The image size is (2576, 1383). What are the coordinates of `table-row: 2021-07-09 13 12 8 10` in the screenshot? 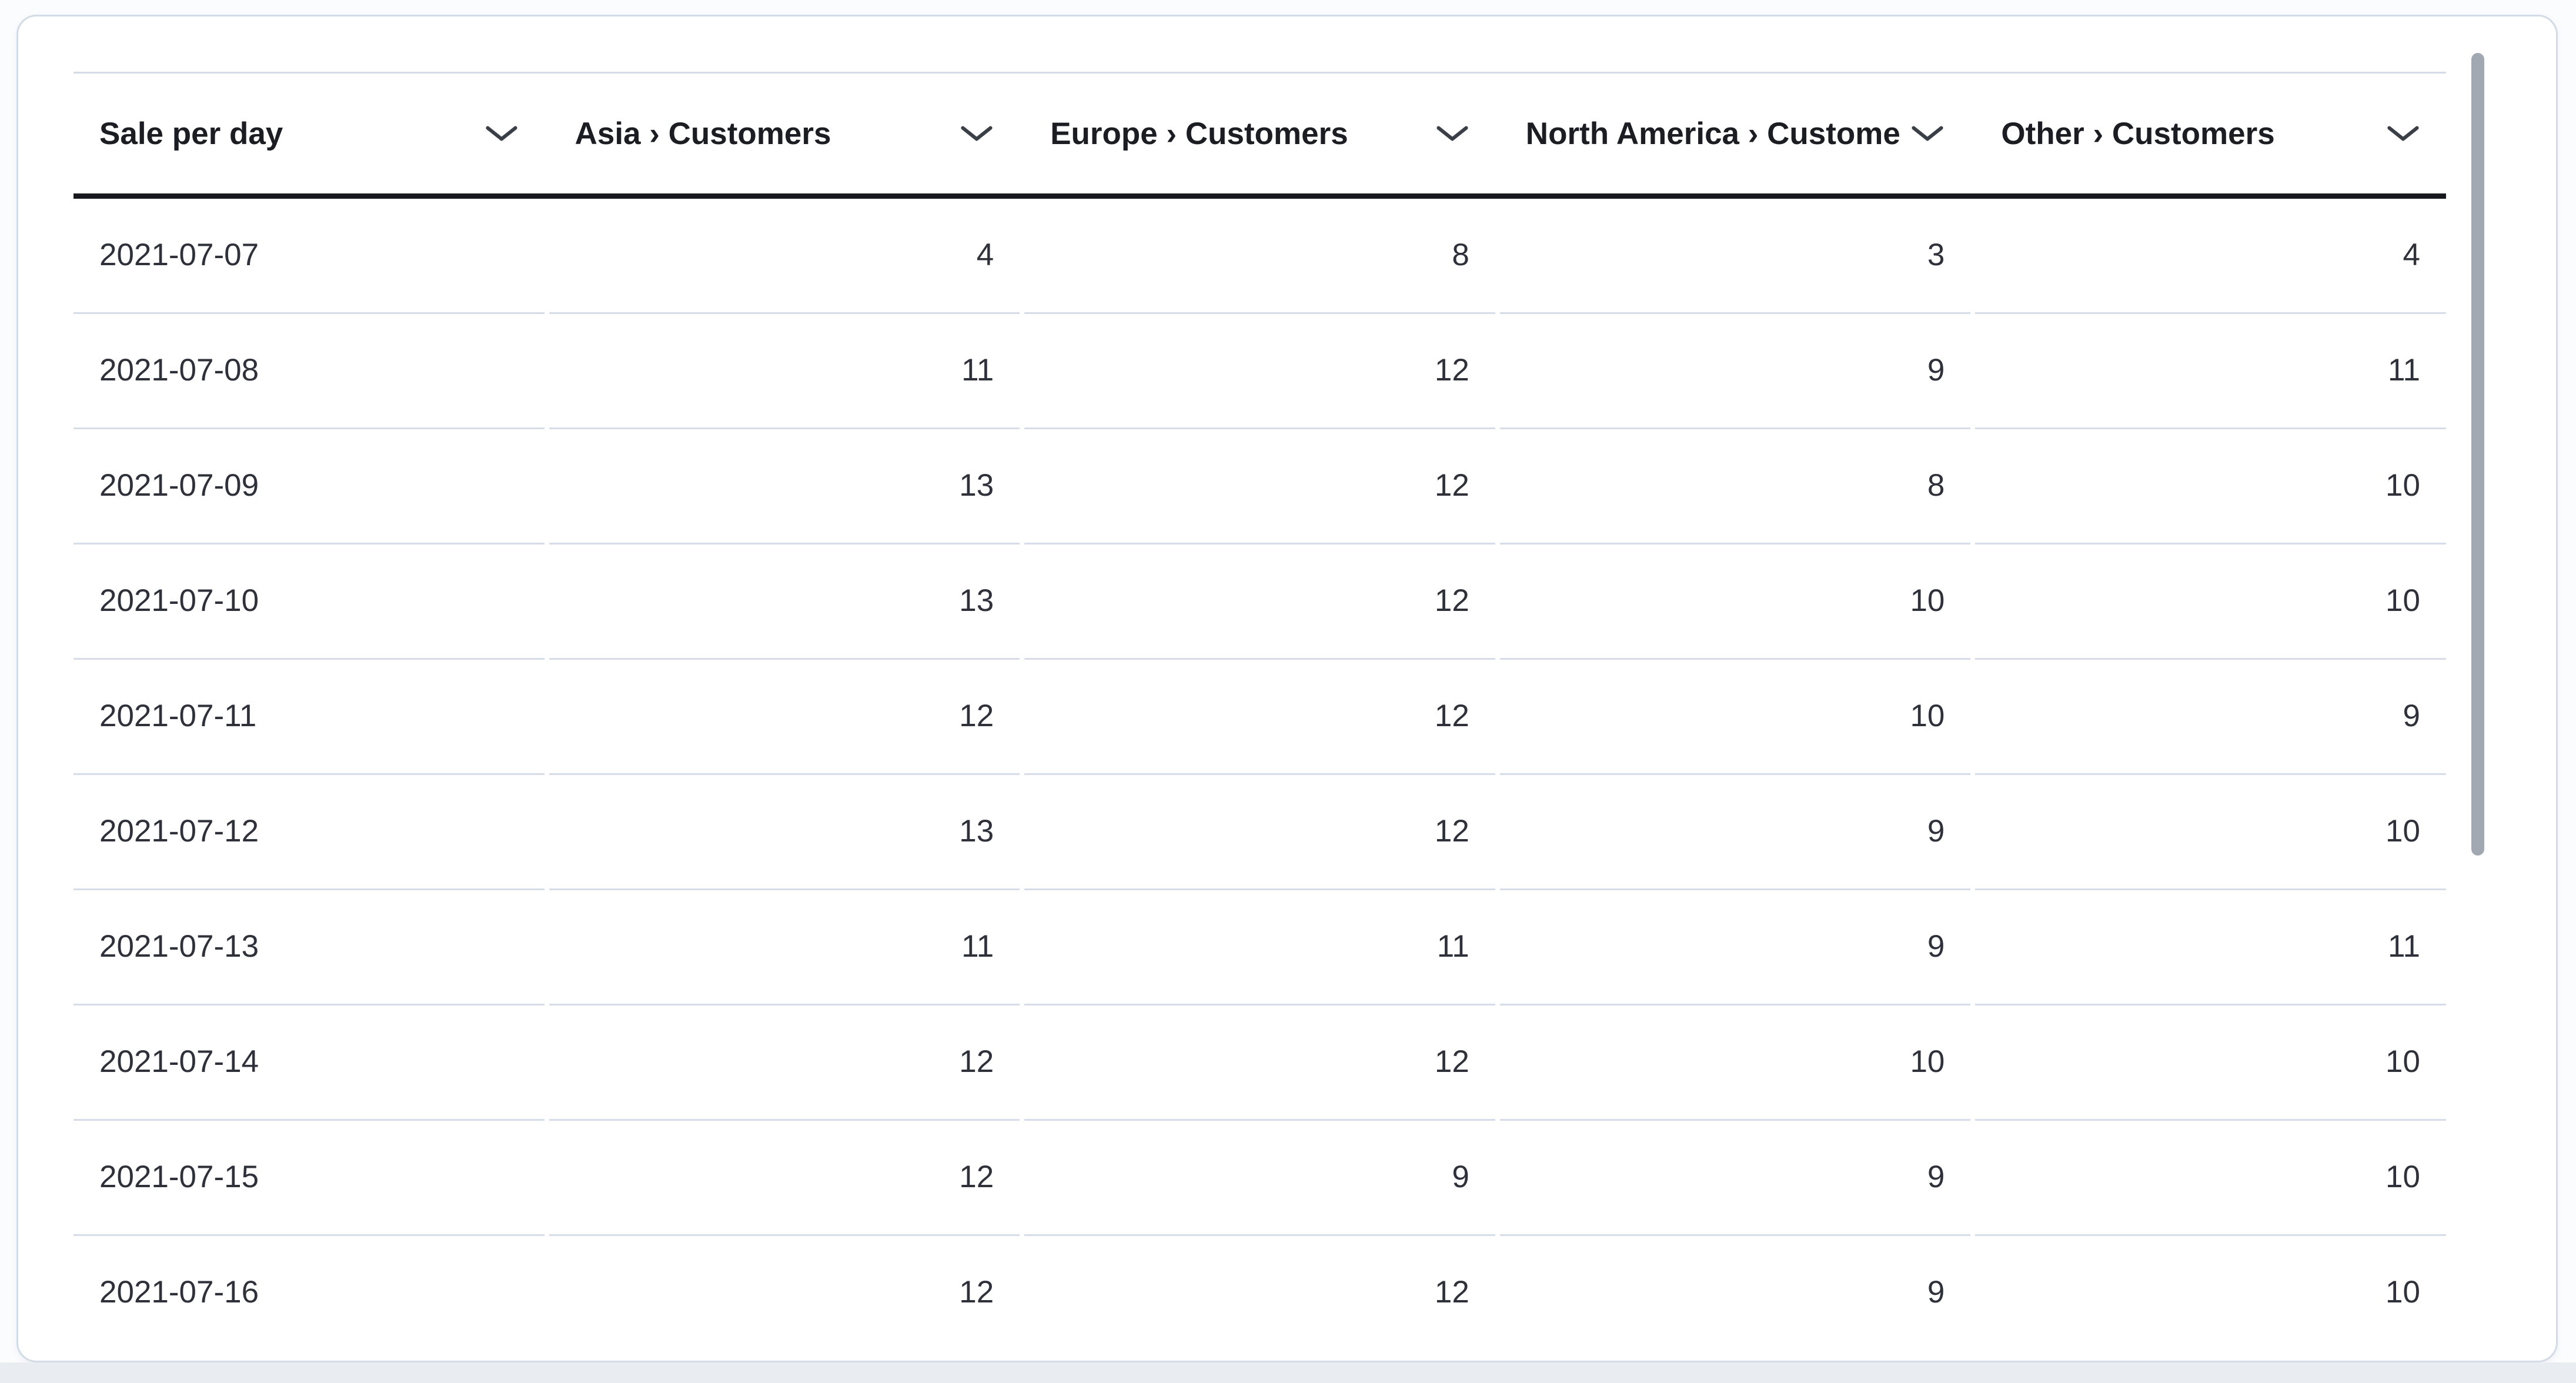 It's located at (1259, 486).